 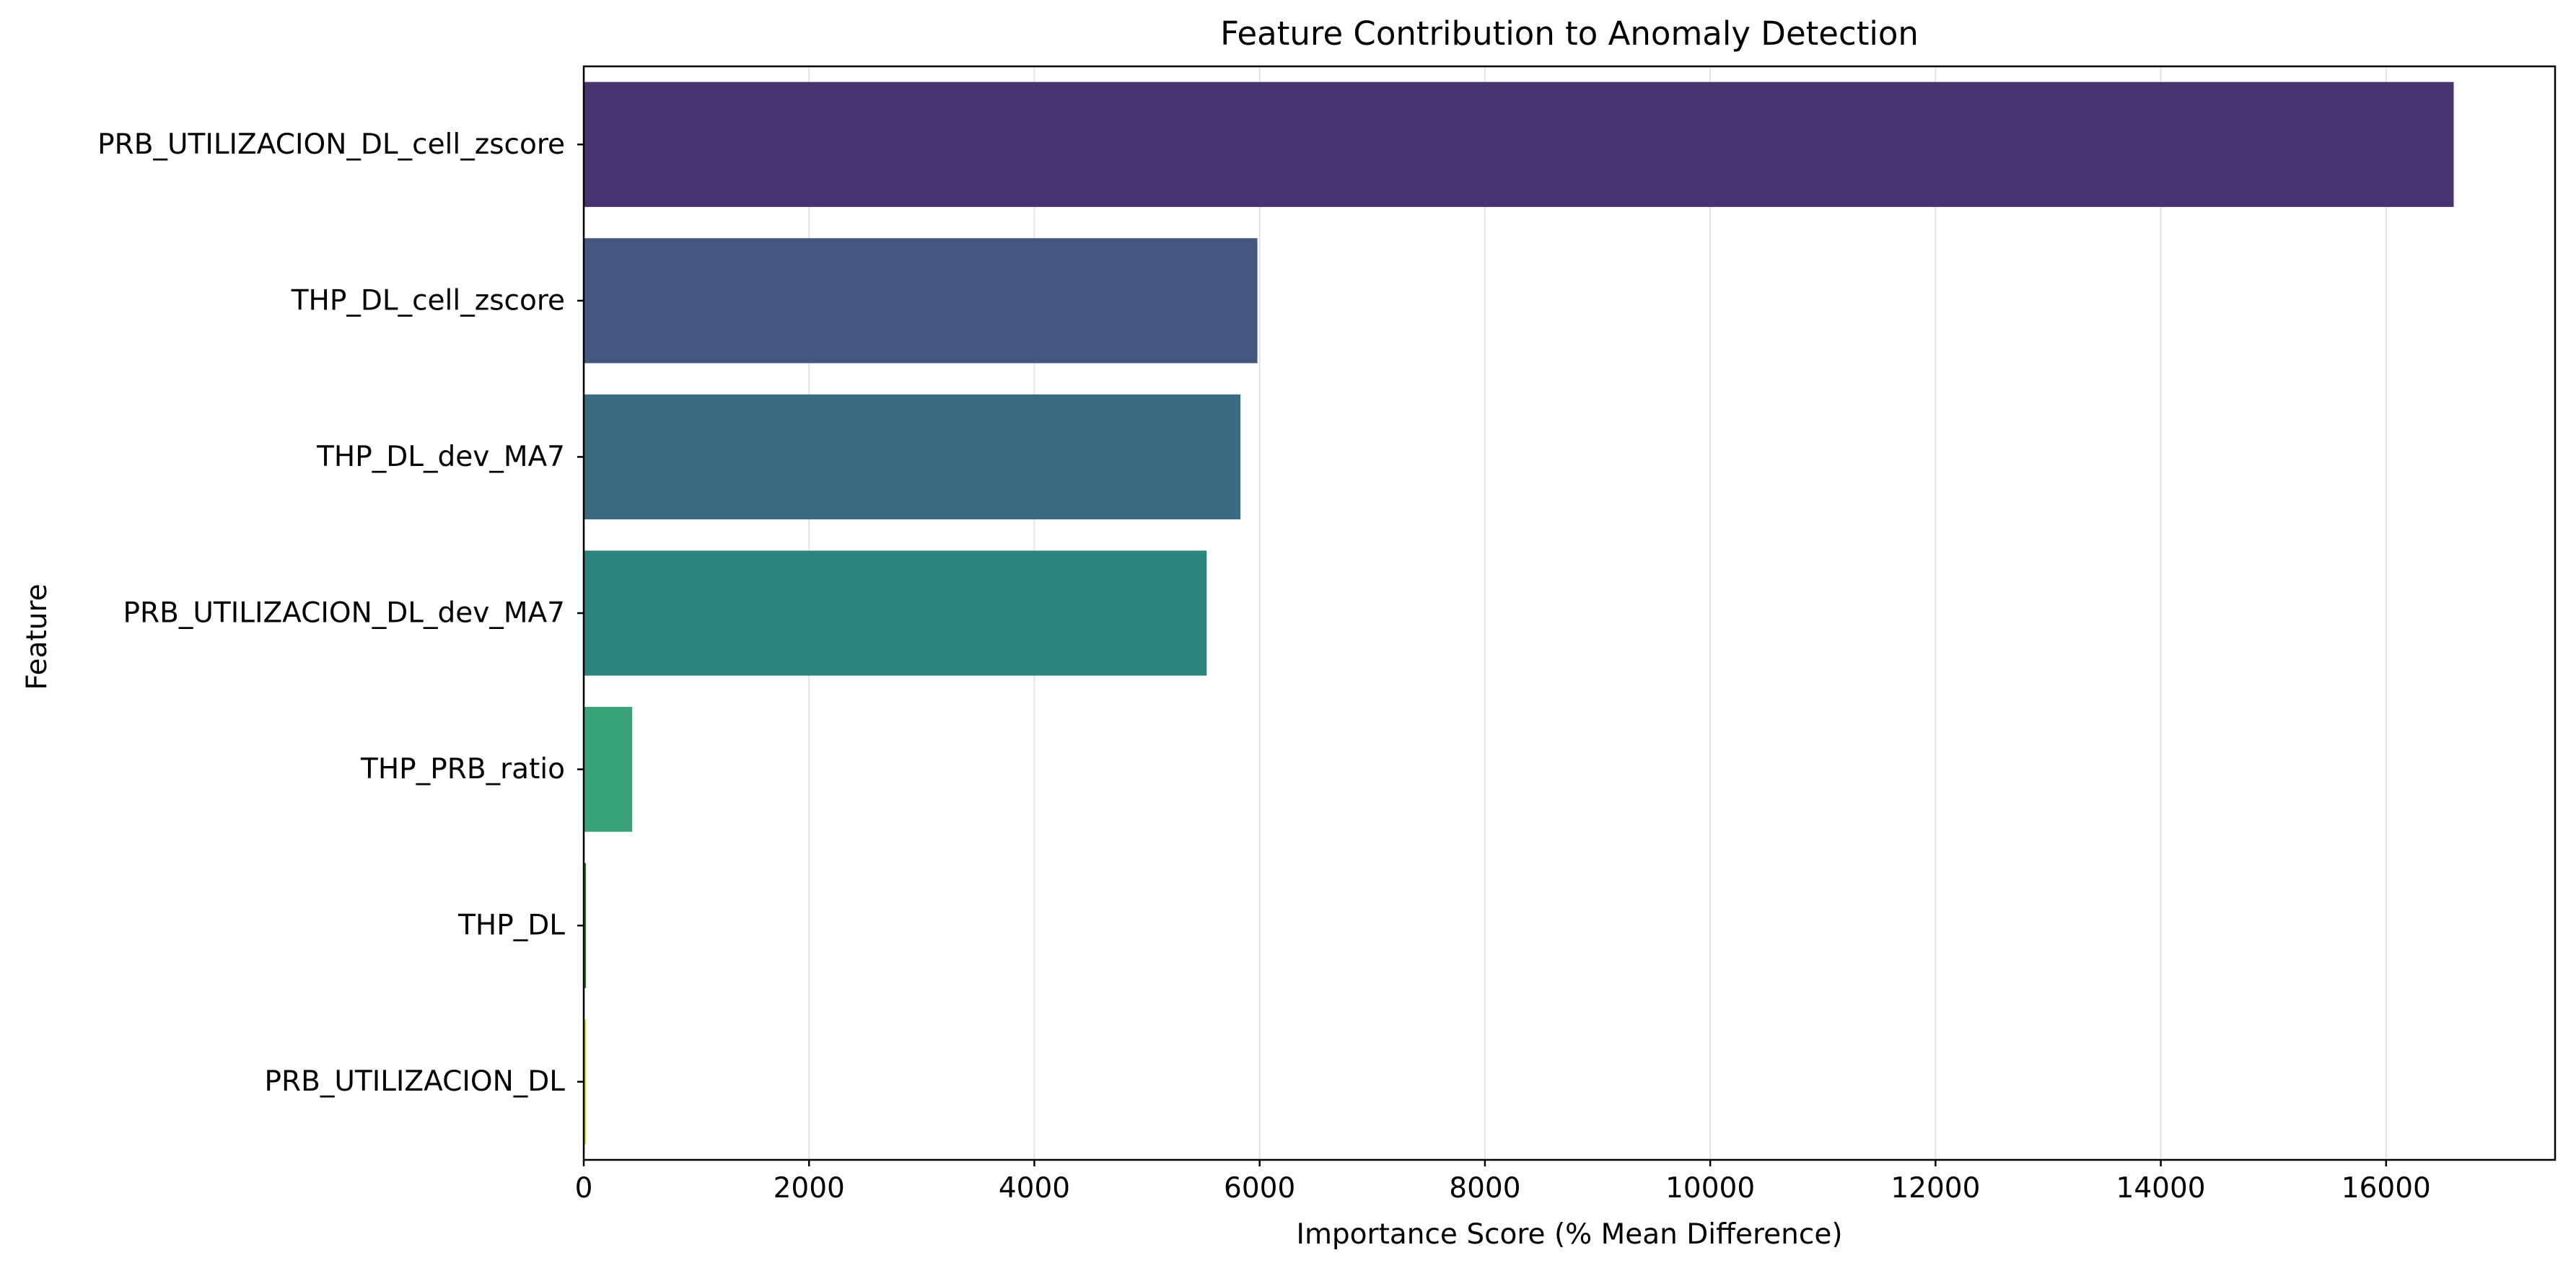 I want to click on y-tick-label: THP_PRB_ratio, so click(x=462, y=770).